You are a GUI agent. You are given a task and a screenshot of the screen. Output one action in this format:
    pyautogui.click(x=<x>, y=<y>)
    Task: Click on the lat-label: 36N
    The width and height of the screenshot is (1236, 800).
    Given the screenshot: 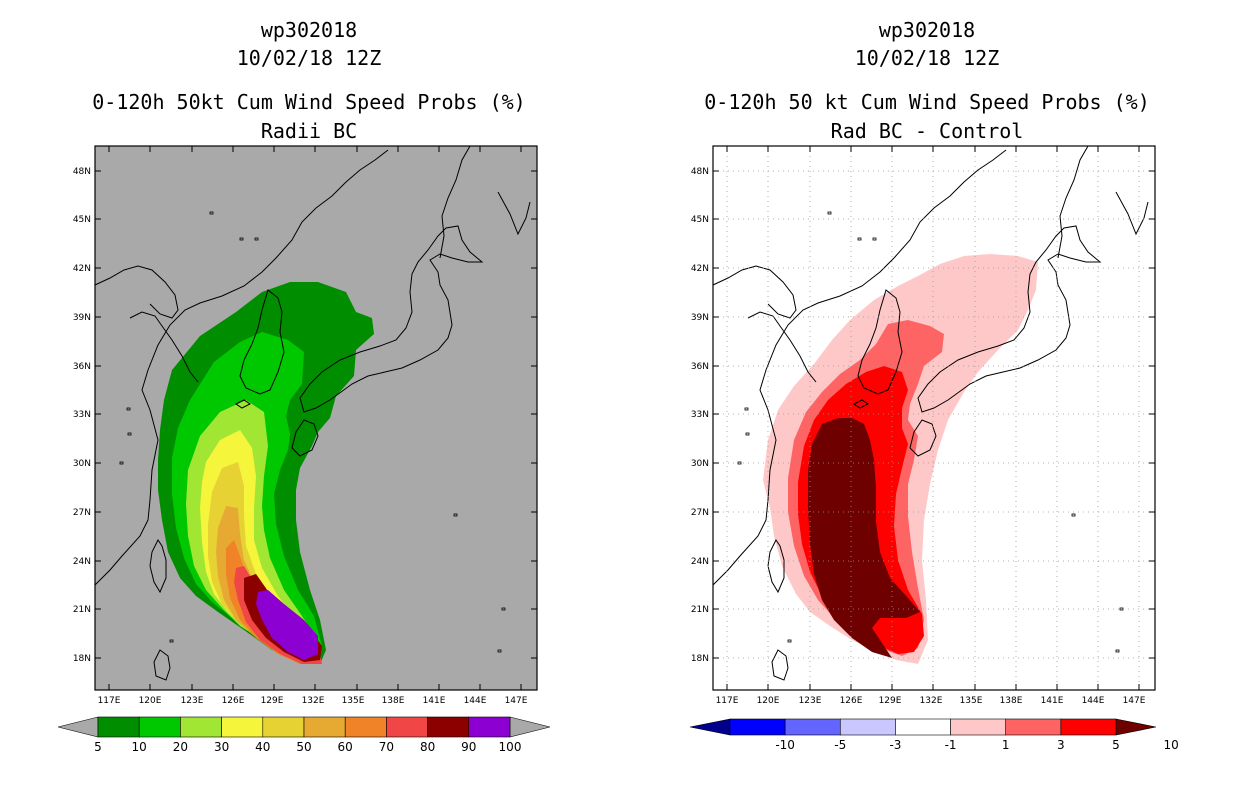 What is the action you would take?
    pyautogui.click(x=700, y=367)
    